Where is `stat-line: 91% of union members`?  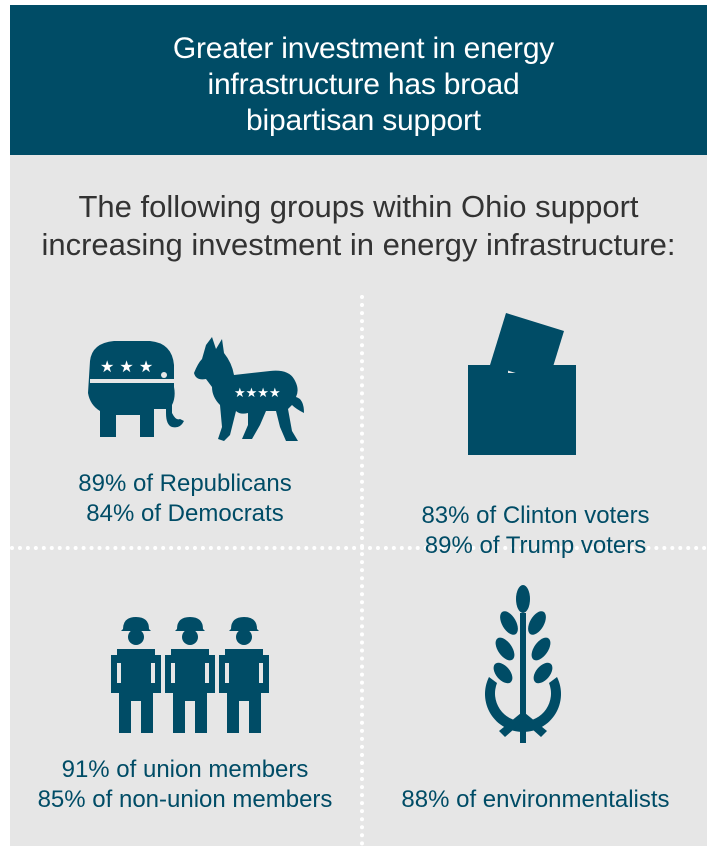 stat-line: 91% of union members is located at coordinates (185, 769).